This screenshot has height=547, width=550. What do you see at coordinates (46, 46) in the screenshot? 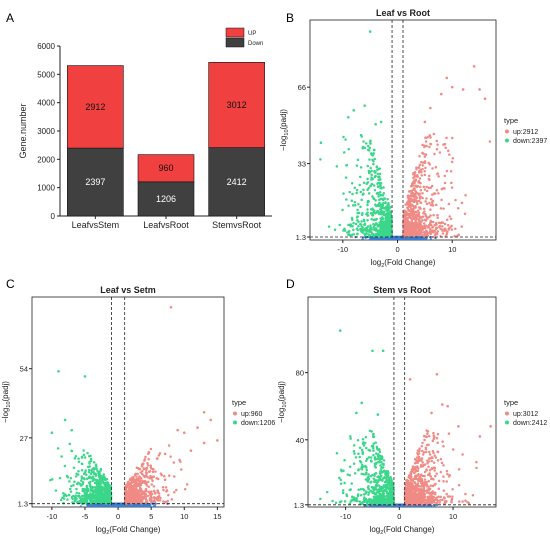
I see `y-tick-label: 6000` at bounding box center [46, 46].